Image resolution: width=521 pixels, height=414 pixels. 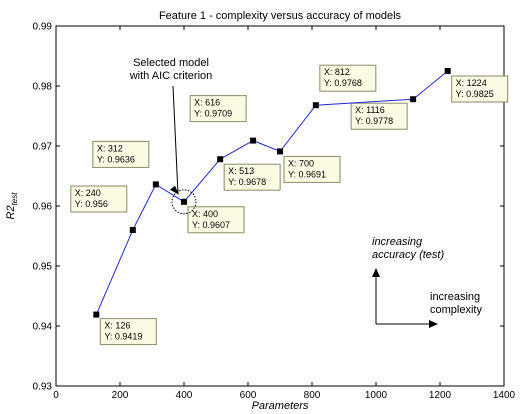 What do you see at coordinates (120, 395) in the screenshot?
I see `x-tick-label: 200` at bounding box center [120, 395].